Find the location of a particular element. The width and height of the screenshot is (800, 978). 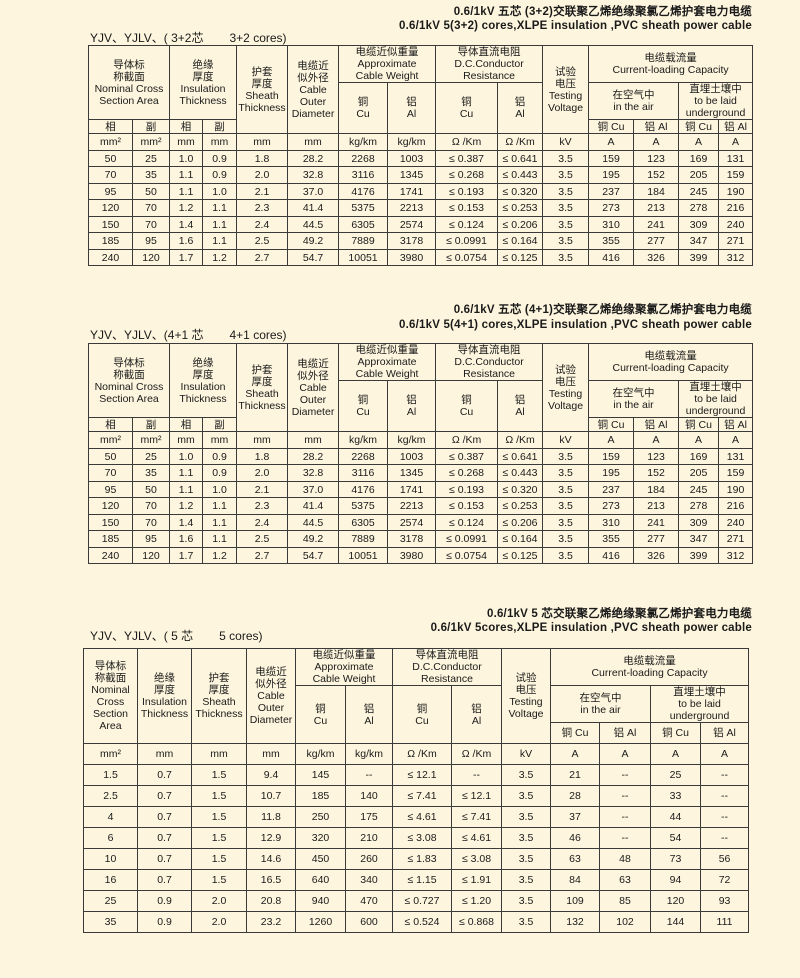

table-cell: 120 is located at coordinates (676, 901).